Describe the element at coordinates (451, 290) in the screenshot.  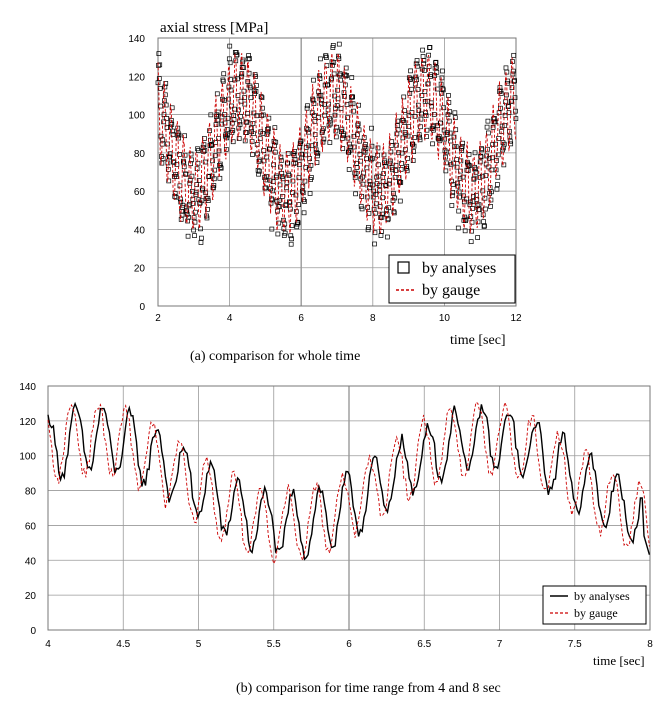
I see `legend-label-gauge: by gauge` at that location.